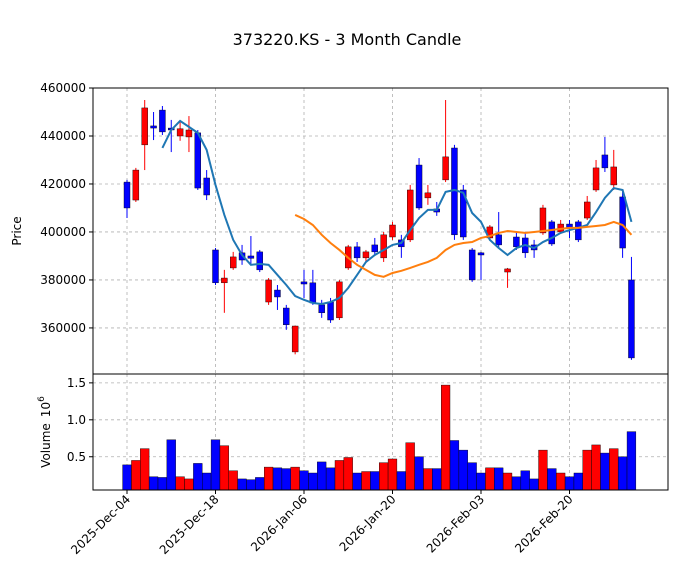 This screenshot has height=582, width=677. What do you see at coordinates (368, 523) in the screenshot?
I see `x-tick-label: 2026-Jan-20` at bounding box center [368, 523].